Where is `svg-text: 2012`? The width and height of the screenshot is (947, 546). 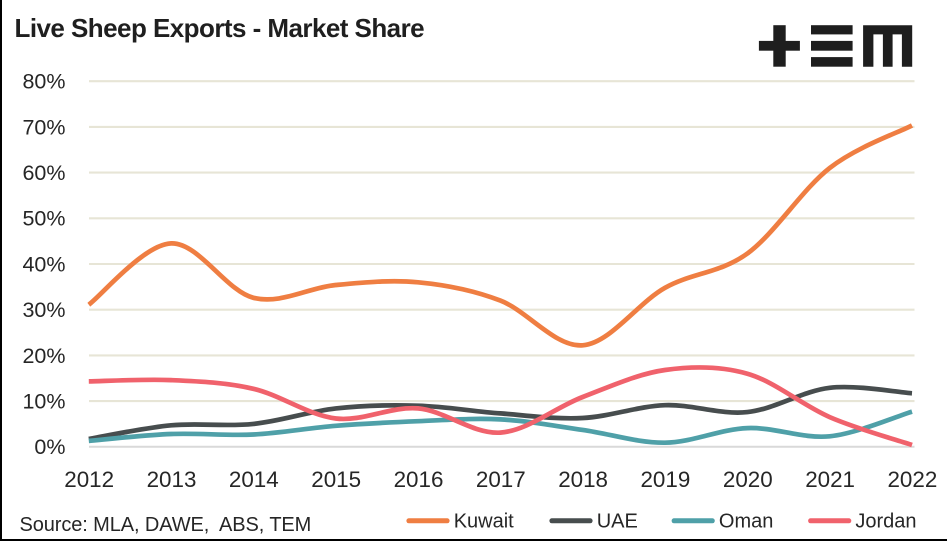 svg-text: 2012 is located at coordinates (89, 479).